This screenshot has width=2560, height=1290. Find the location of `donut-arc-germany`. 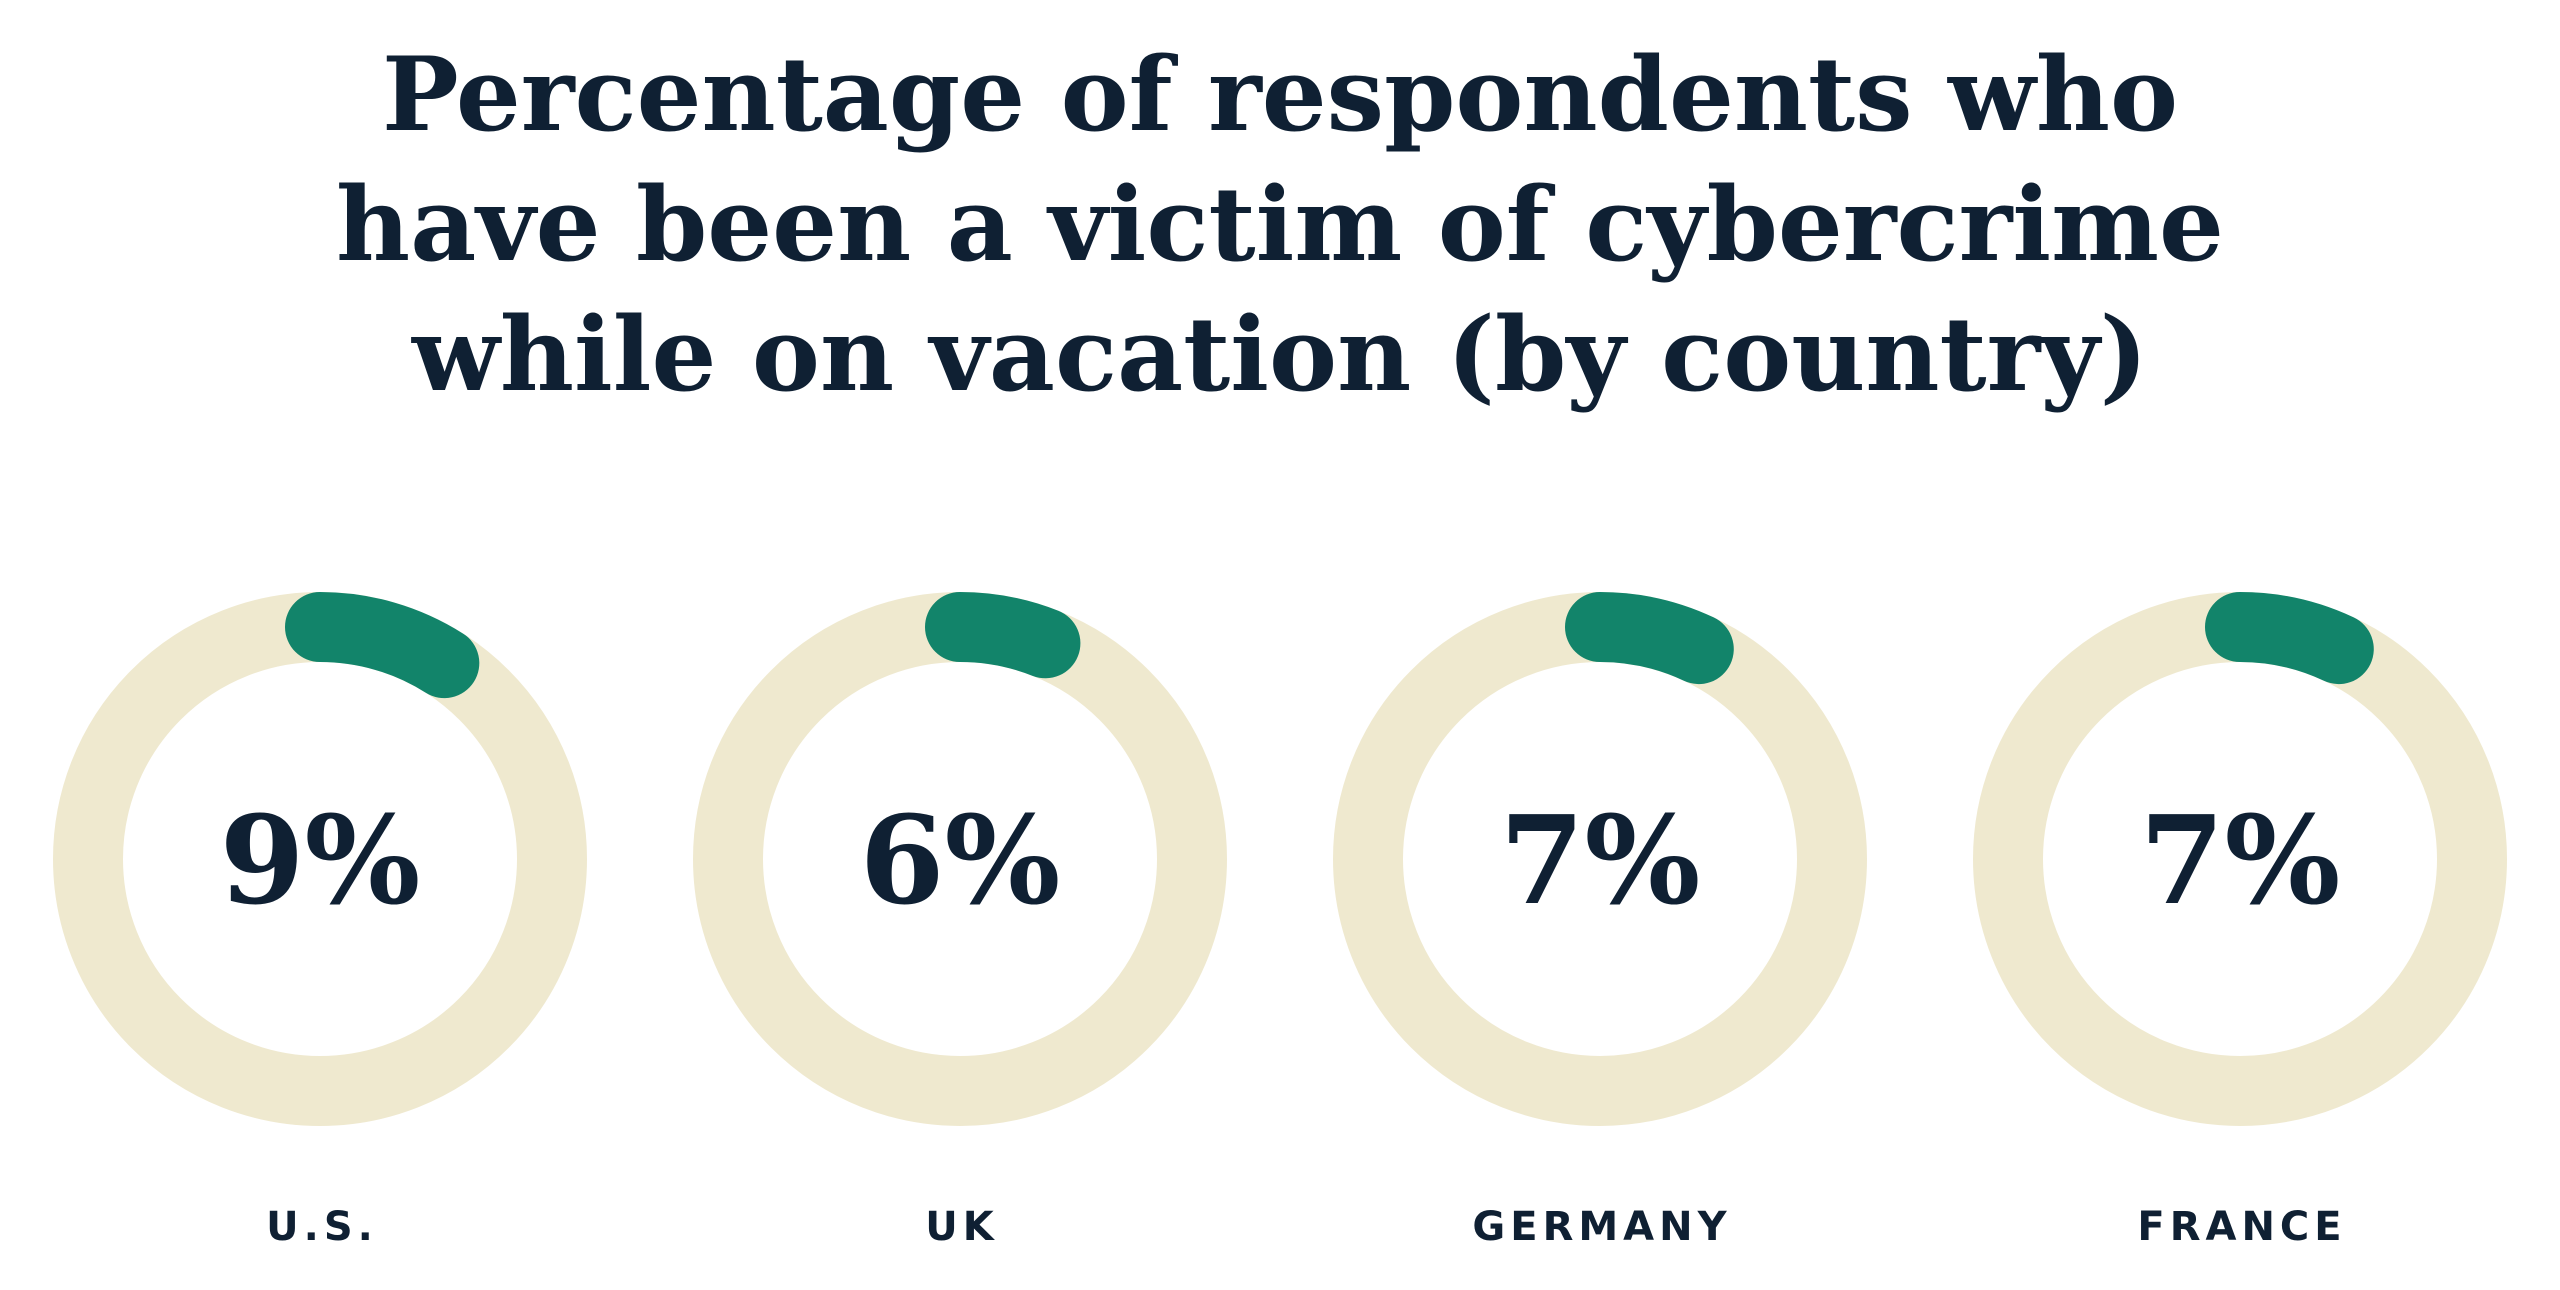

donut-arc-germany is located at coordinates (1649, 638).